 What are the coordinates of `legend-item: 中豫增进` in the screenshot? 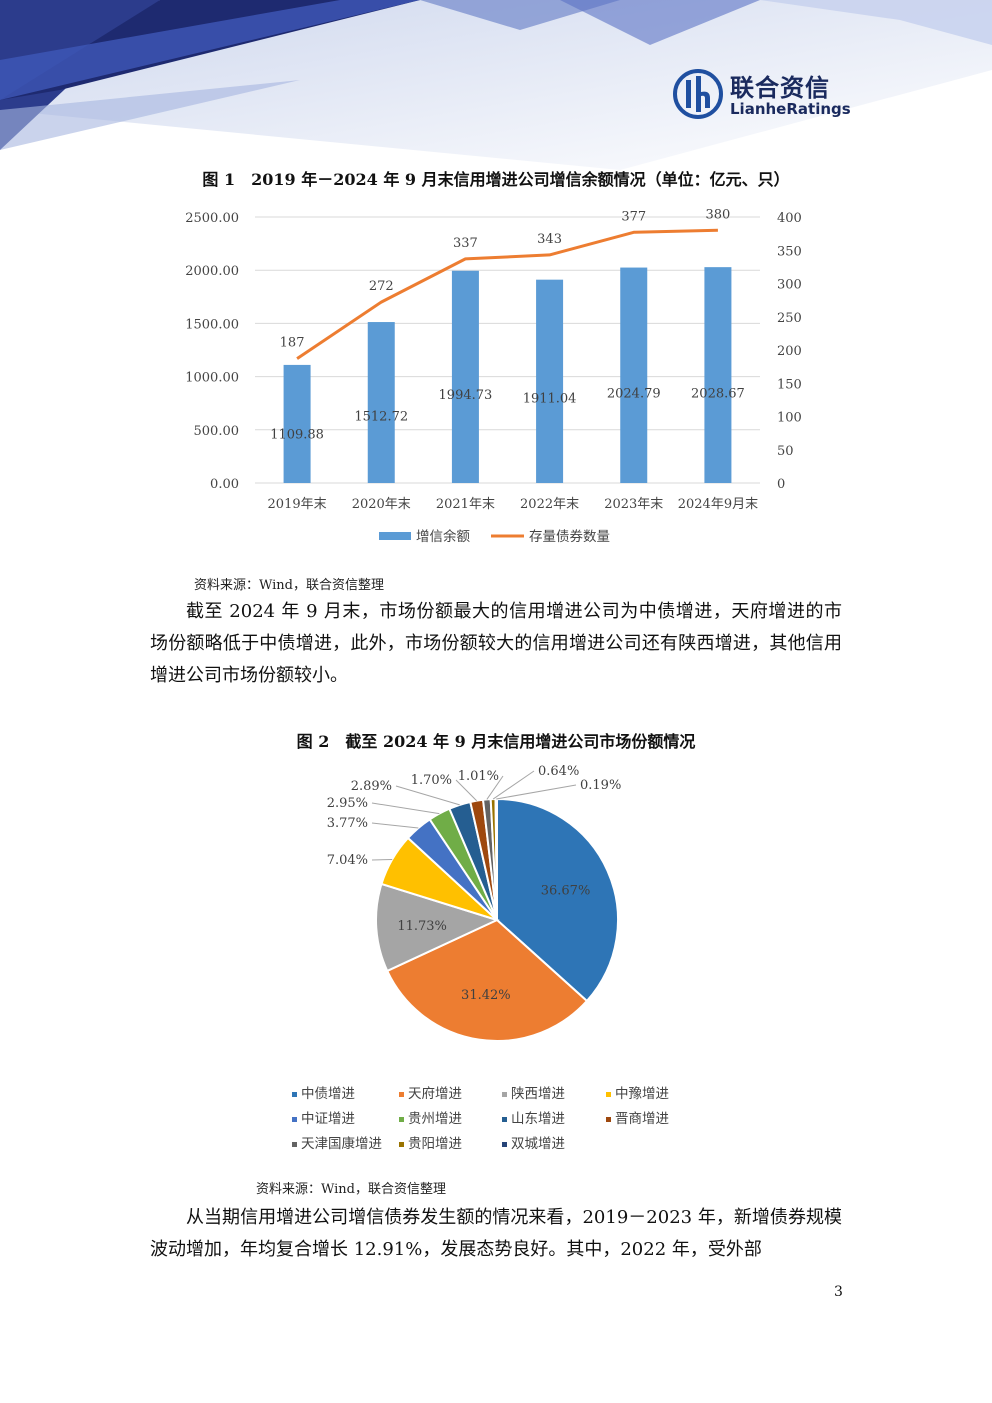 It's located at (637, 1092).